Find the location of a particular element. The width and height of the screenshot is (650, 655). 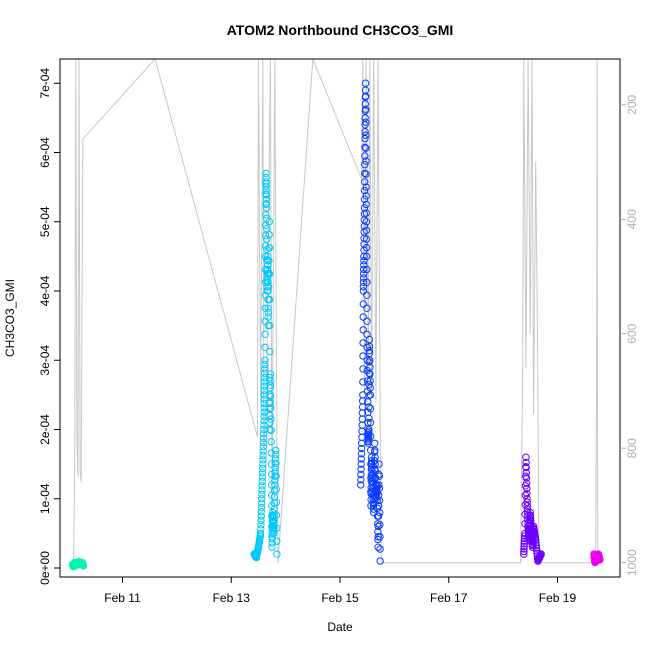

y-tick-label: 5e-04 is located at coordinates (45, 221).